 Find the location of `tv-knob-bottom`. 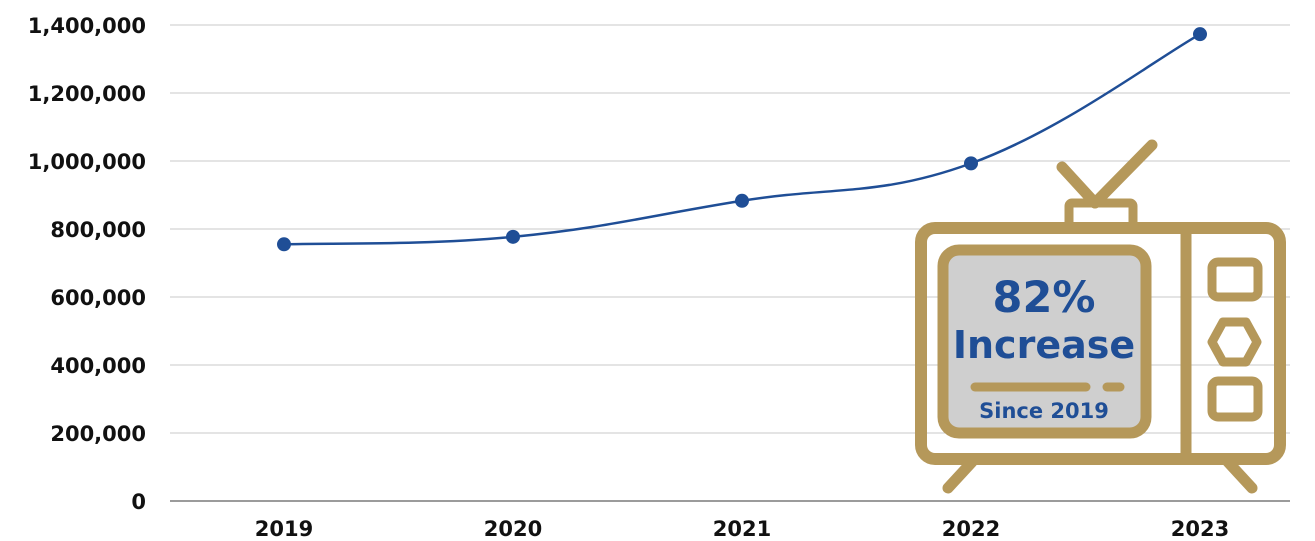

tv-knob-bottom is located at coordinates (1235, 399).